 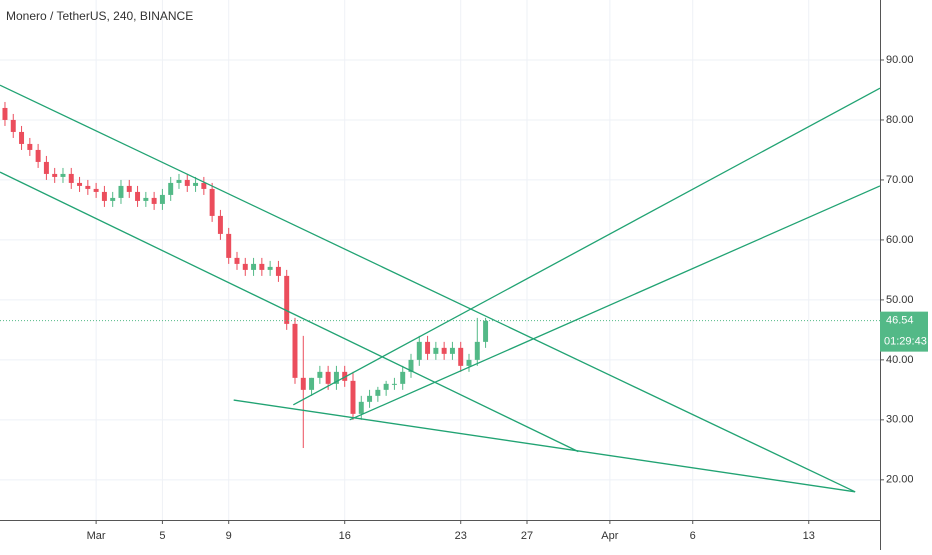 What do you see at coordinates (900, 300) in the screenshot?
I see `y-tick-label: 50.00` at bounding box center [900, 300].